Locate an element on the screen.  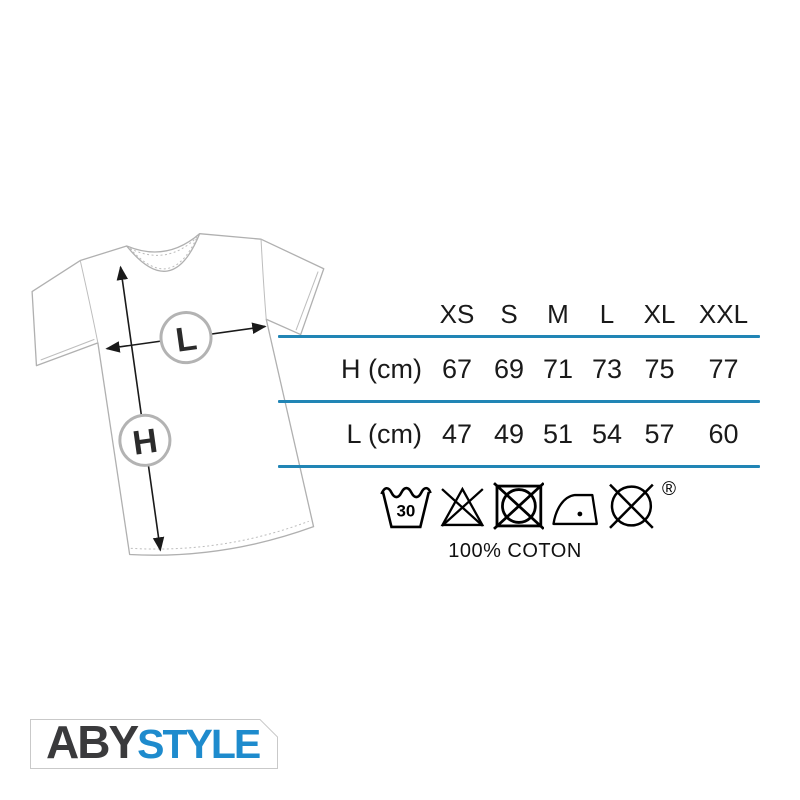
fabric-composition: 100% COTON is located at coordinates (515, 551).